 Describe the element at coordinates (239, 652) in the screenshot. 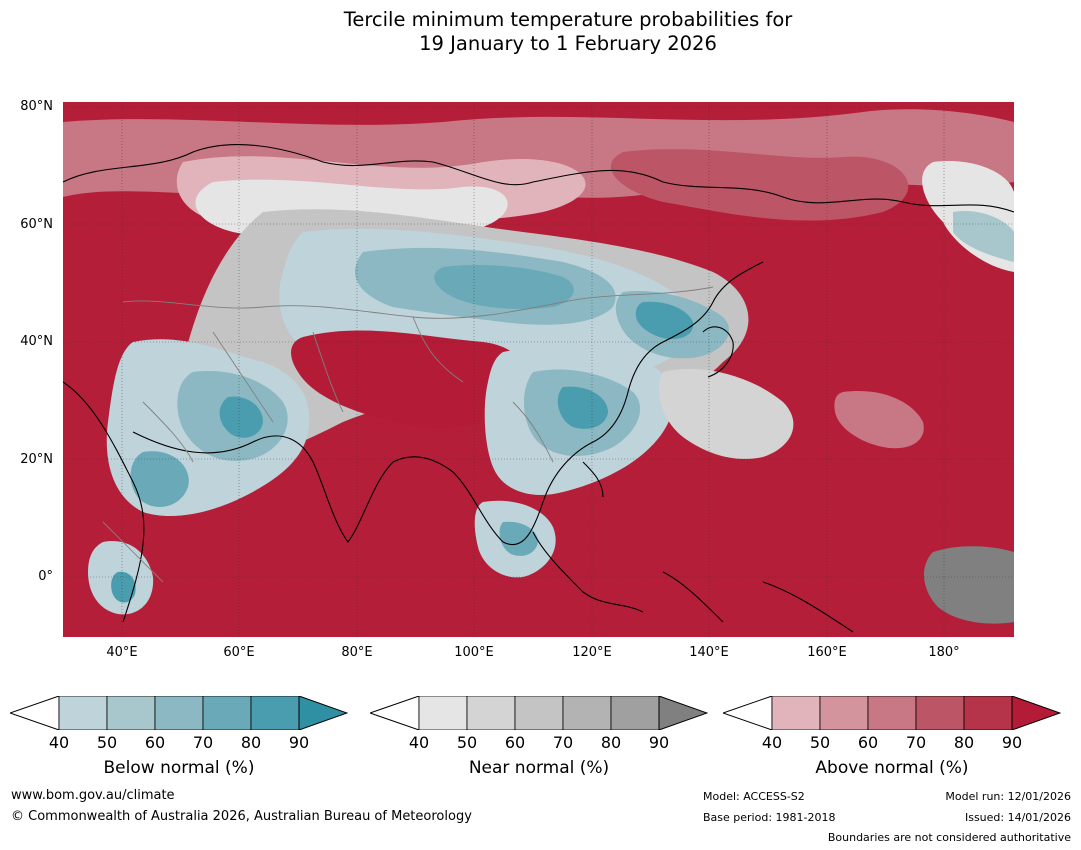

I see `lon-label-60e: 60°E` at that location.